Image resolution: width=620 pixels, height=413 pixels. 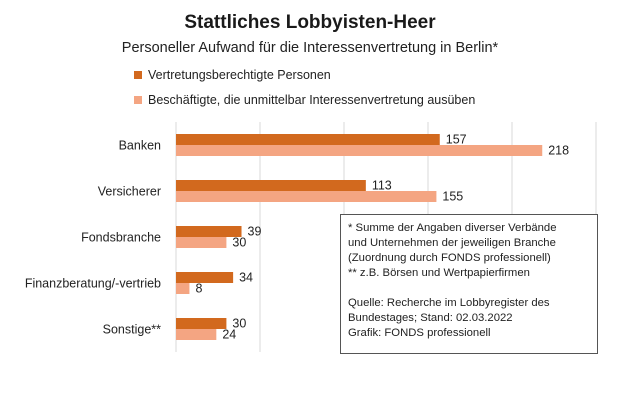 I want to click on note-line: ** z.B. Börsen und Wertpapierfirmen, so click(x=439, y=273).